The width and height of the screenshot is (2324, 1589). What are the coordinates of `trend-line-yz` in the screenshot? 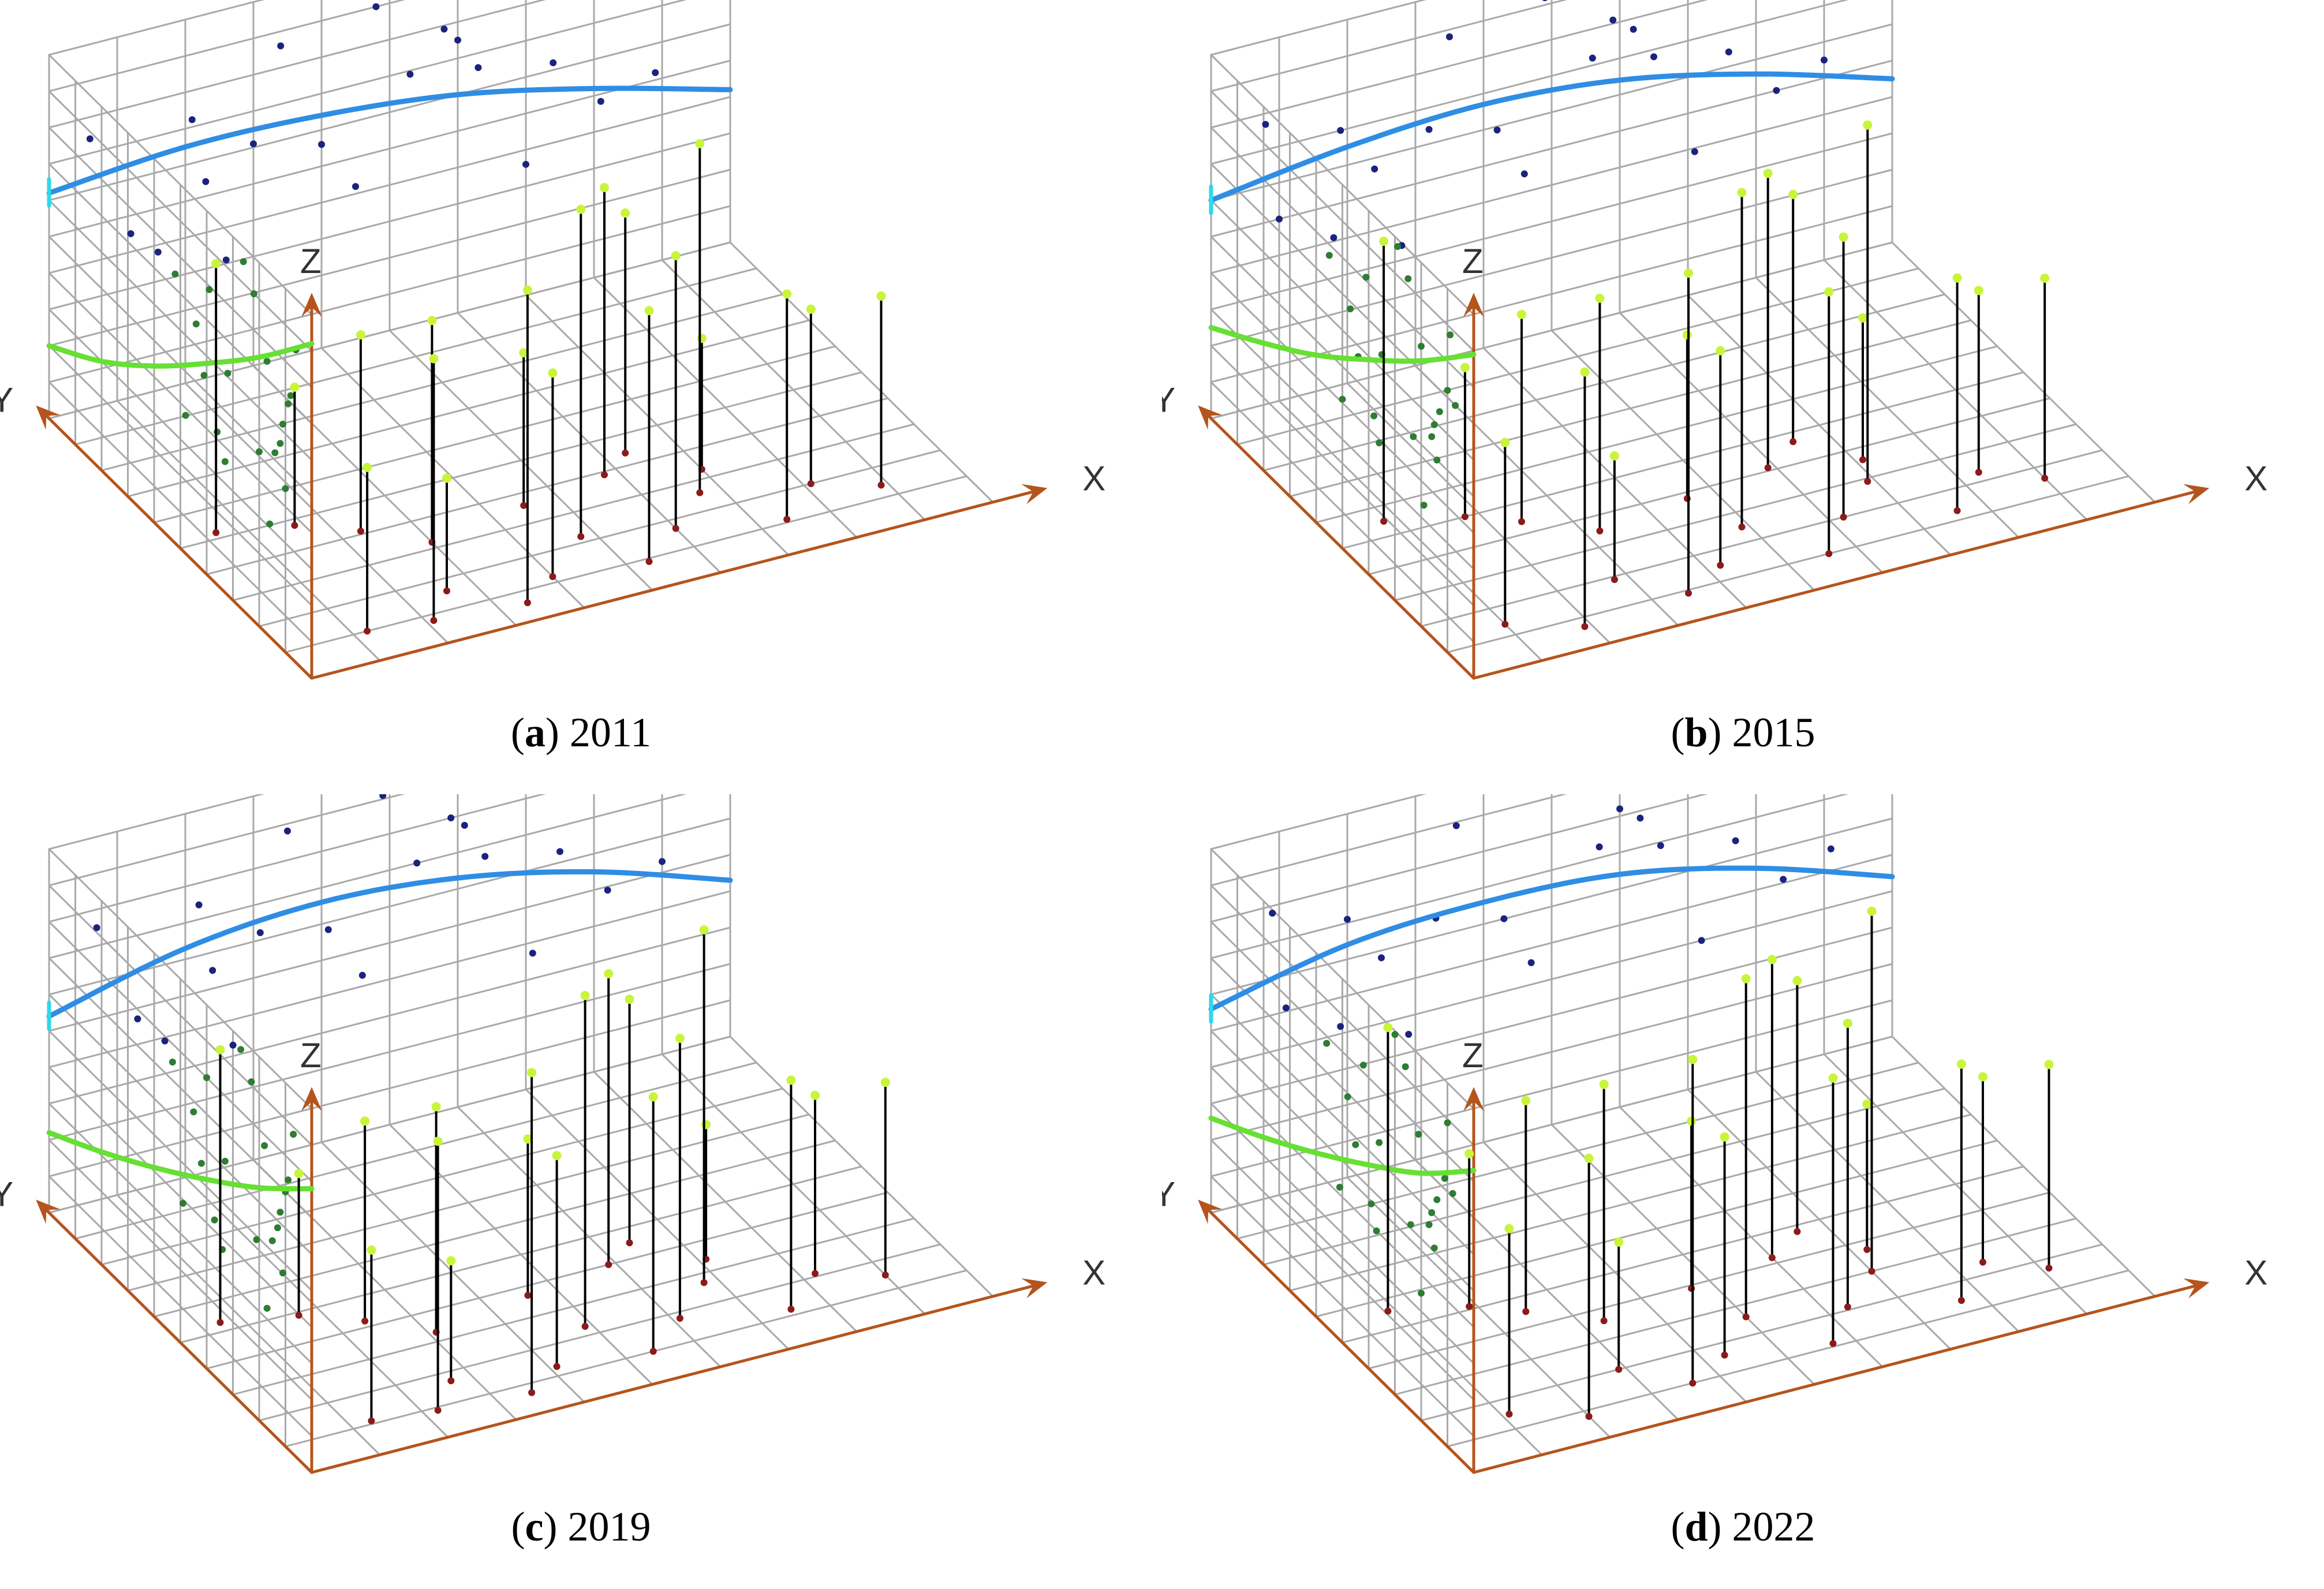 It's located at (180, 355).